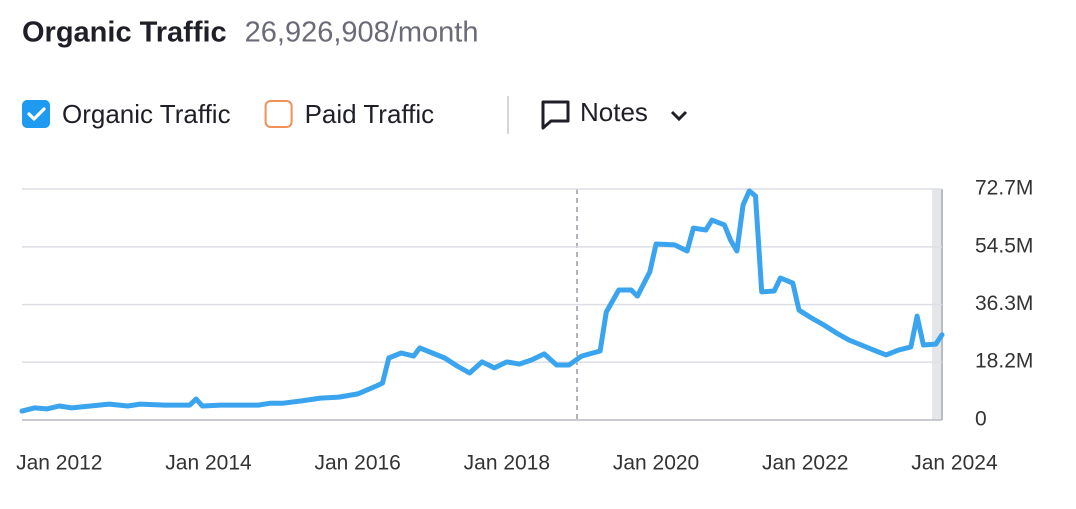  What do you see at coordinates (146, 114) in the screenshot?
I see `legend-label: Organic Traffic` at bounding box center [146, 114].